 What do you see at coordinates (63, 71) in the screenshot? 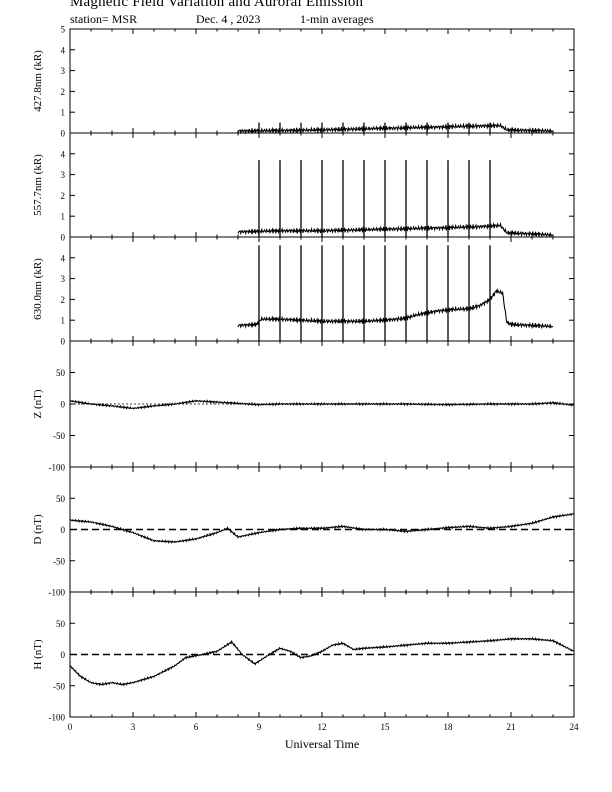
I see `y-tick-label-427-8nm: 3` at bounding box center [63, 71].